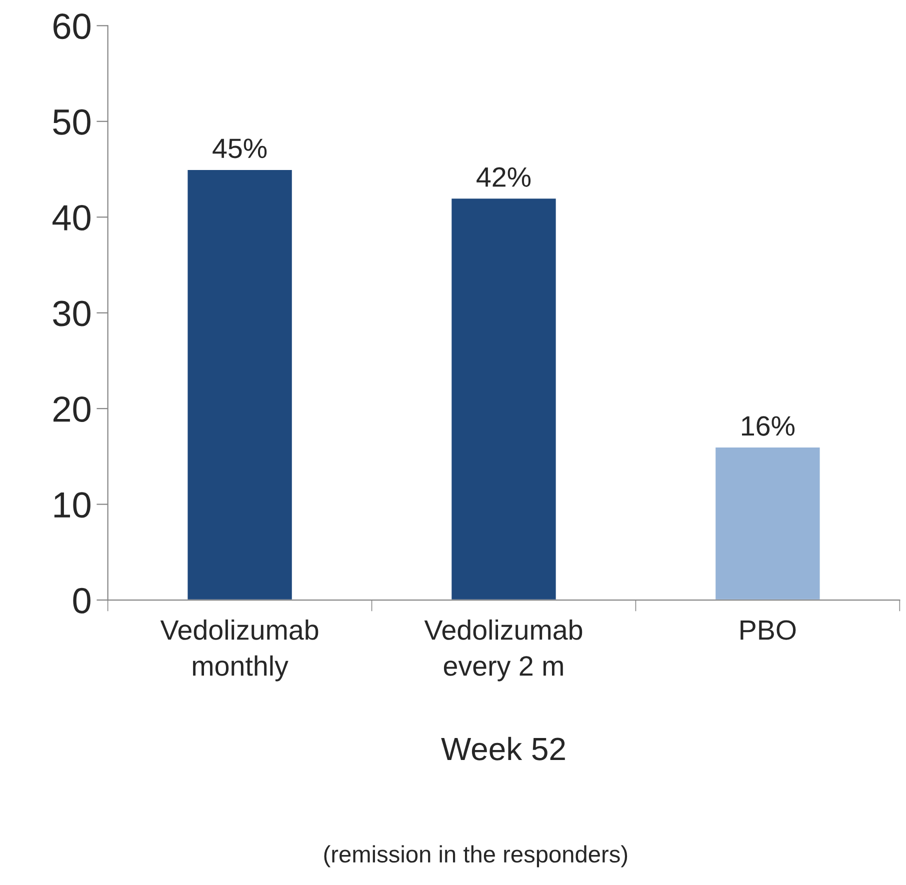 The width and height of the screenshot is (906, 885). Describe the element at coordinates (71, 313) in the screenshot. I see `y-tick-label: 30` at that location.